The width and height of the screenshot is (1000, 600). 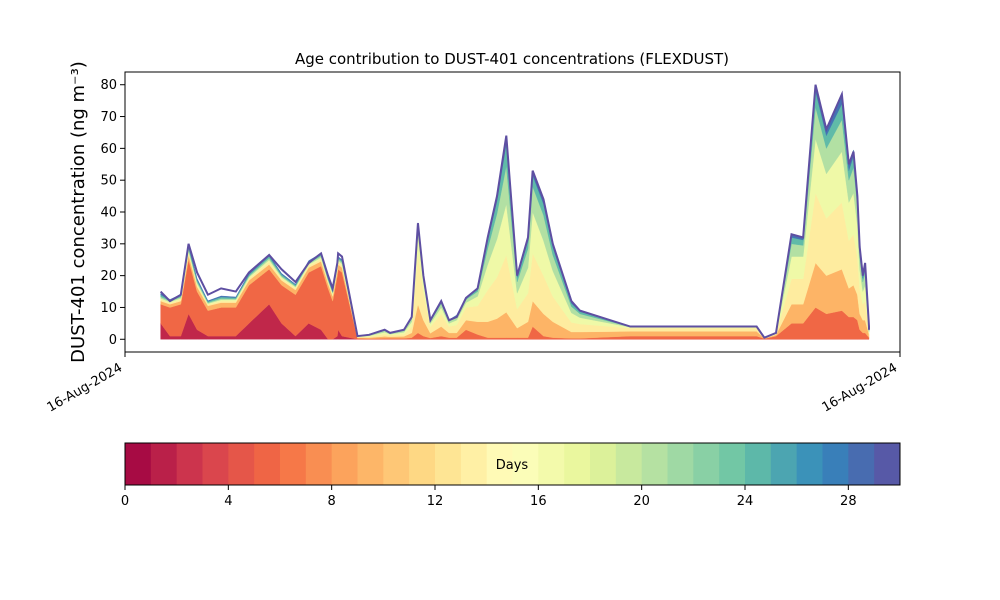 What do you see at coordinates (108, 149) in the screenshot?
I see `y-tick-label: 60` at bounding box center [108, 149].